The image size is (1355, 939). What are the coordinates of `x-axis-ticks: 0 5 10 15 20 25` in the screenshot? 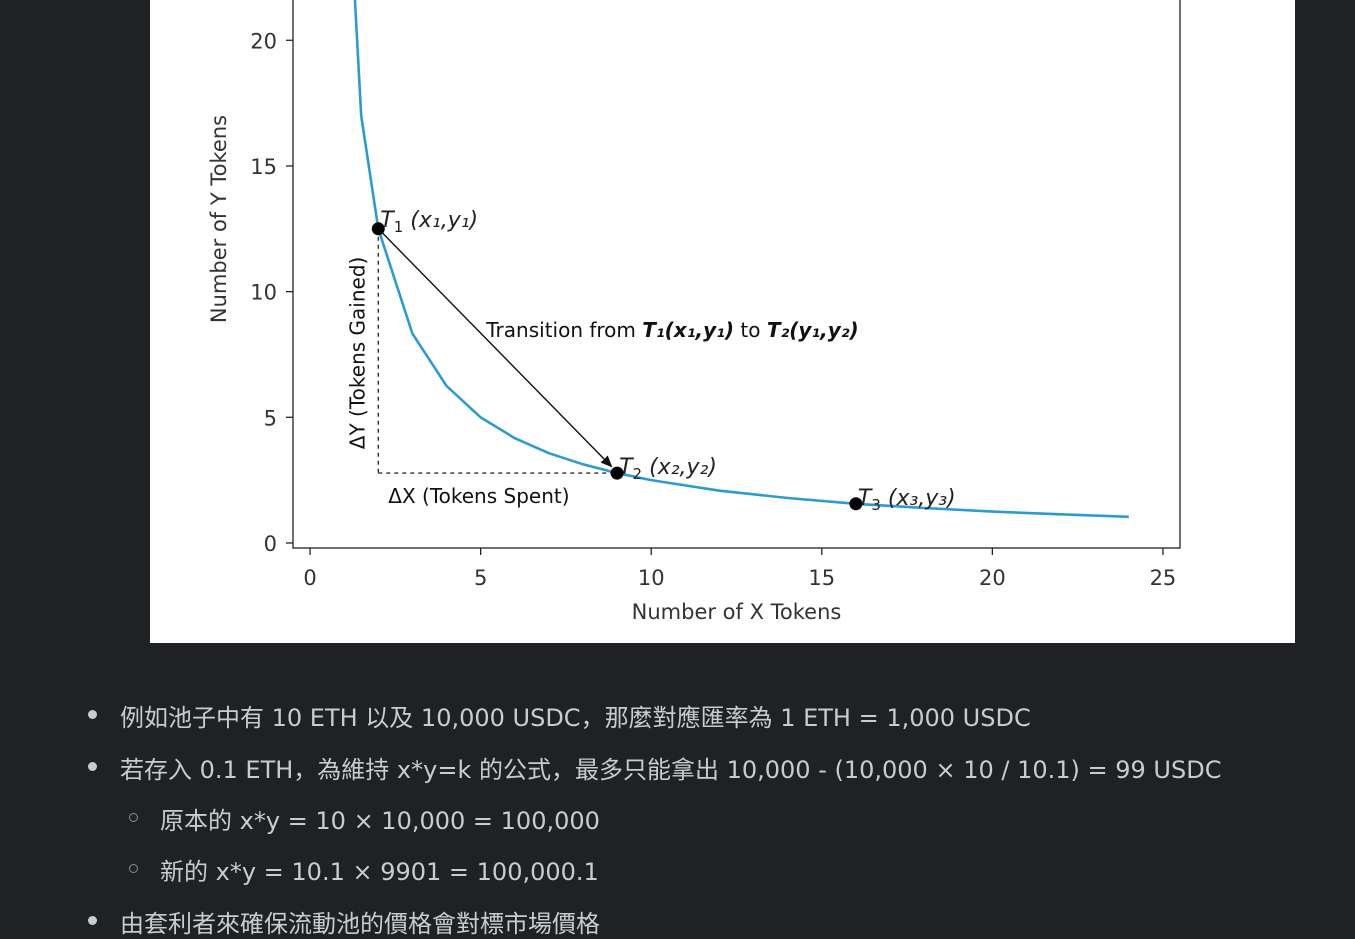 It's located at (739, 569).